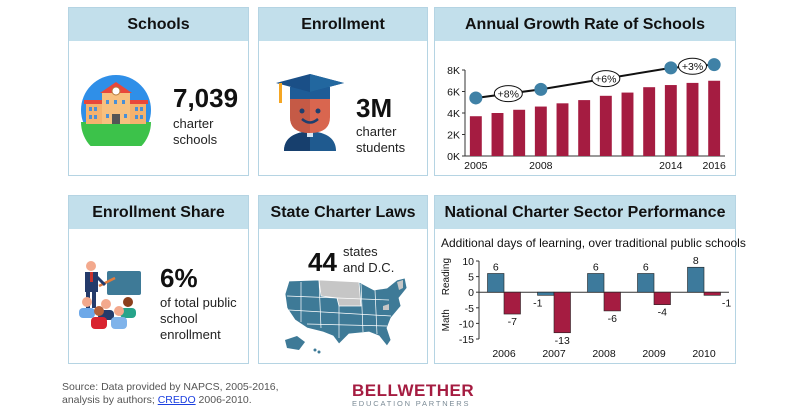 This screenshot has width=800, height=410. What do you see at coordinates (726, 303) in the screenshot?
I see `math-value-label: -1` at bounding box center [726, 303].